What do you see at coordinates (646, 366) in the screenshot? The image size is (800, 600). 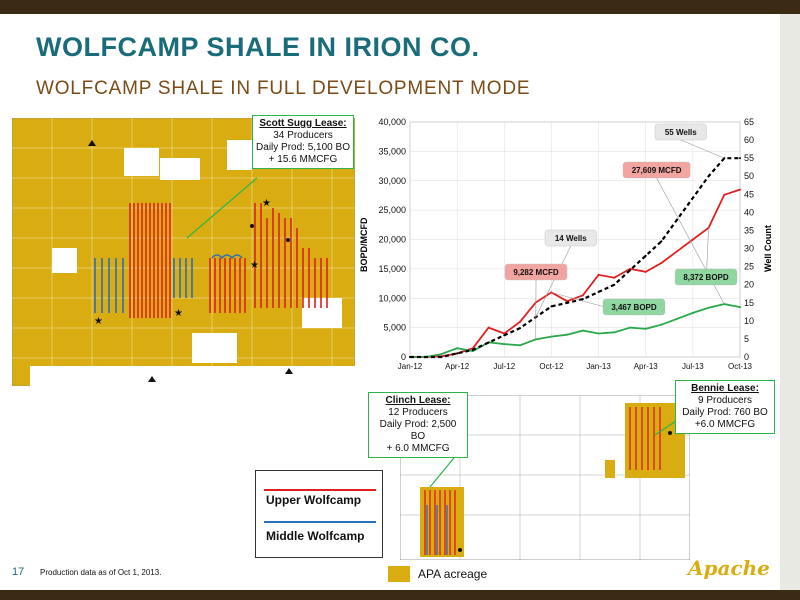 I see `x-tick-label: Apr-13` at bounding box center [646, 366].